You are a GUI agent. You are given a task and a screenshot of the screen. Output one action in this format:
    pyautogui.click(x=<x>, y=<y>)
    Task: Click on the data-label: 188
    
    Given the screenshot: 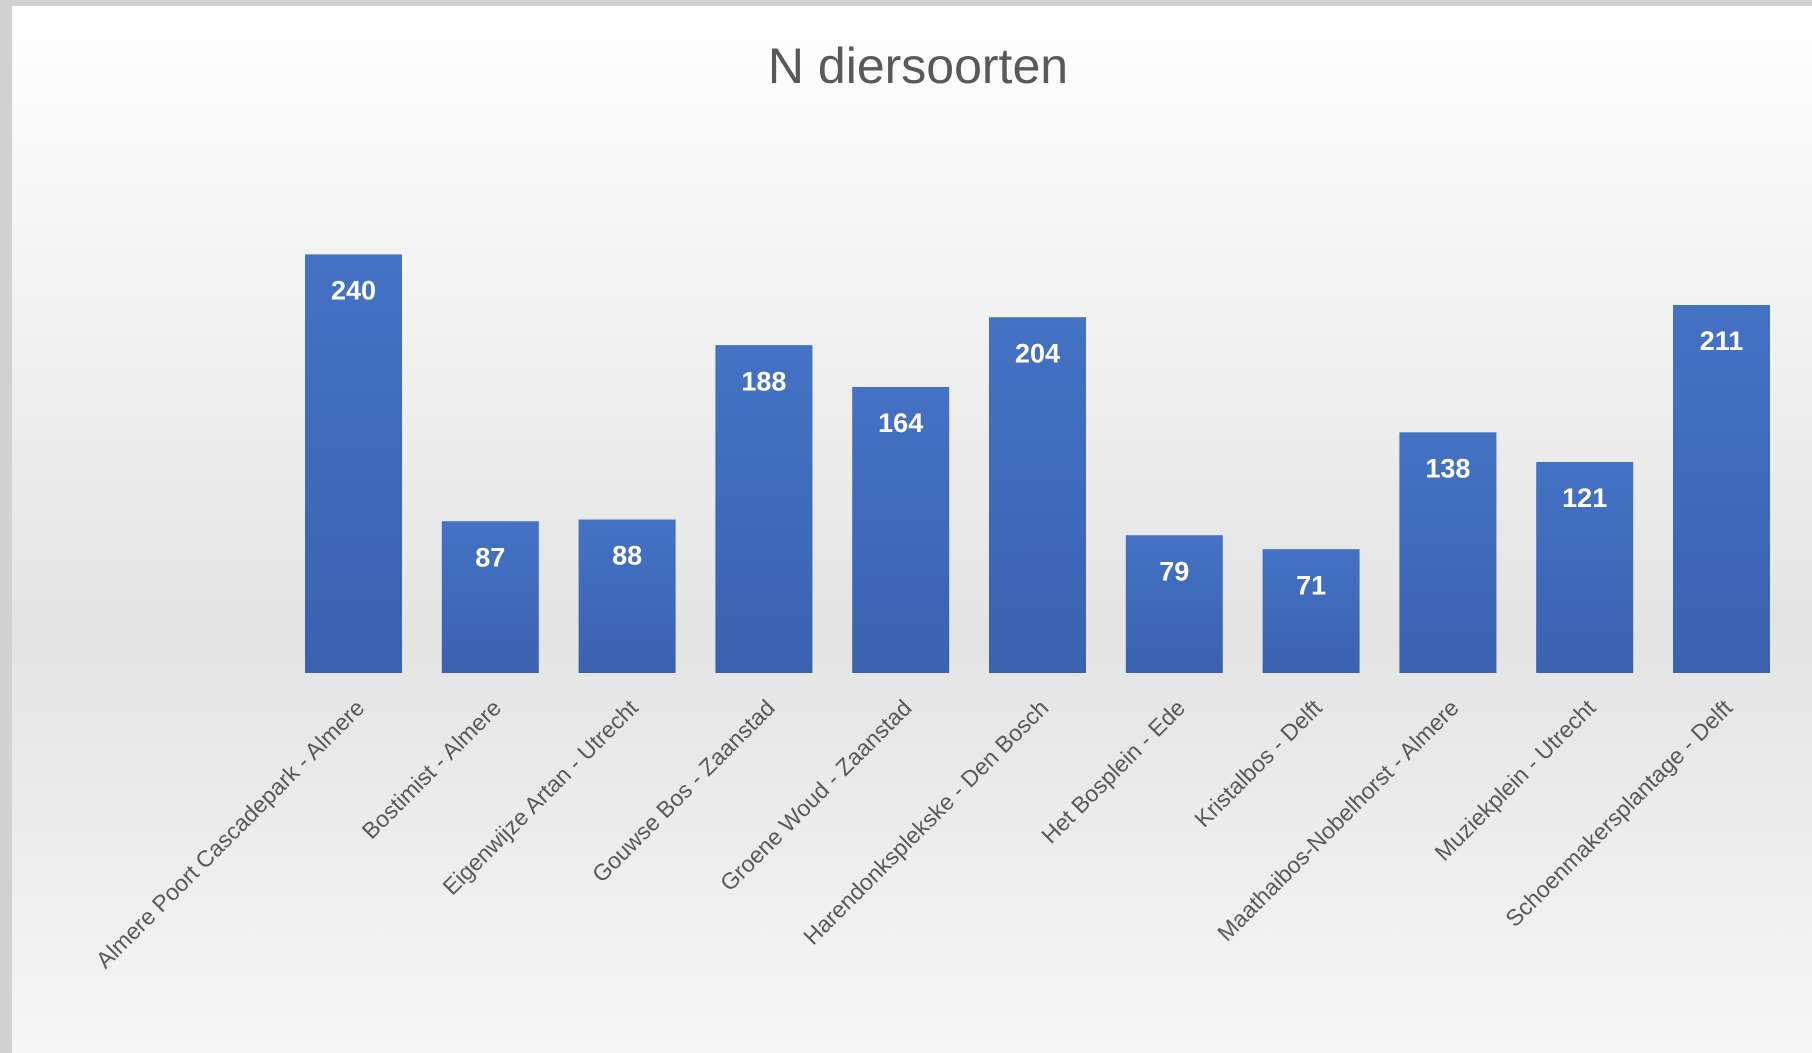 What is the action you would take?
    pyautogui.click(x=763, y=381)
    